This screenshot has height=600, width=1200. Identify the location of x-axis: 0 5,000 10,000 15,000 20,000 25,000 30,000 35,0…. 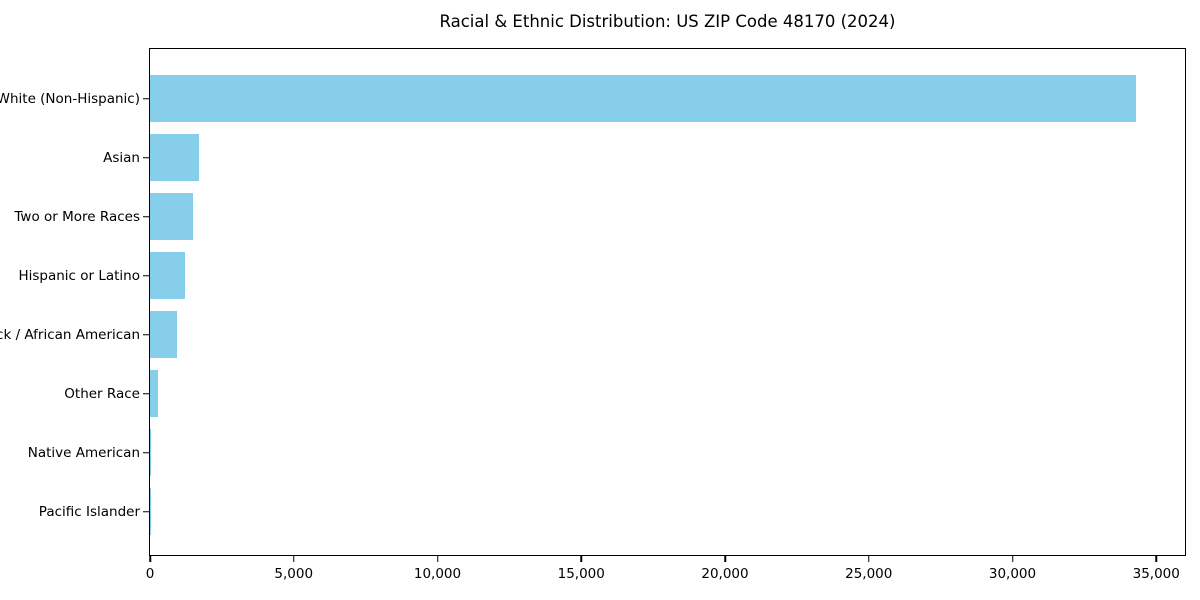
(665, 575).